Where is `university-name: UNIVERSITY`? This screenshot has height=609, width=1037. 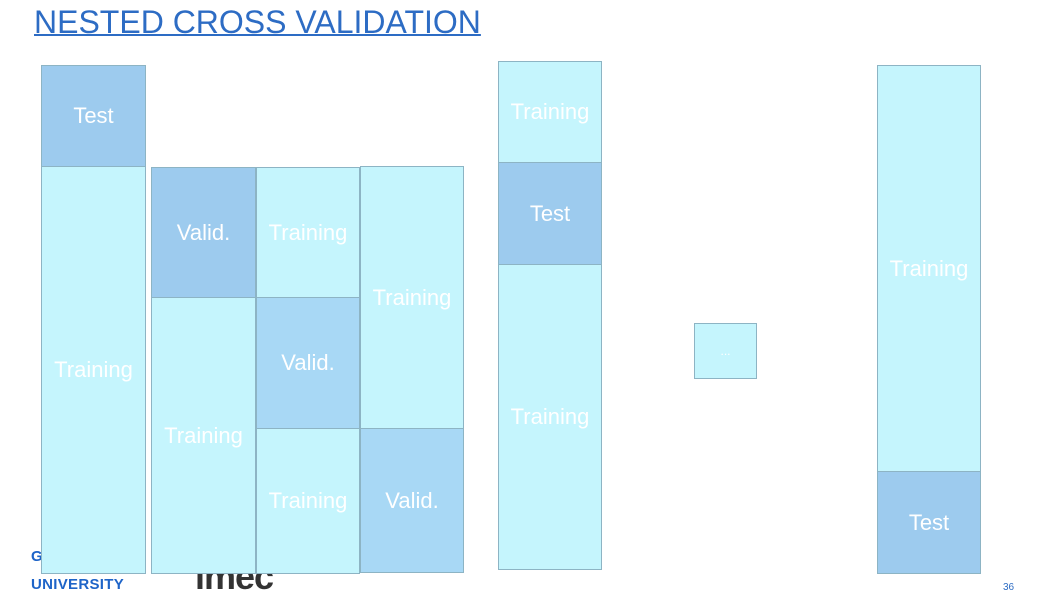
university-name: UNIVERSITY is located at coordinates (78, 584).